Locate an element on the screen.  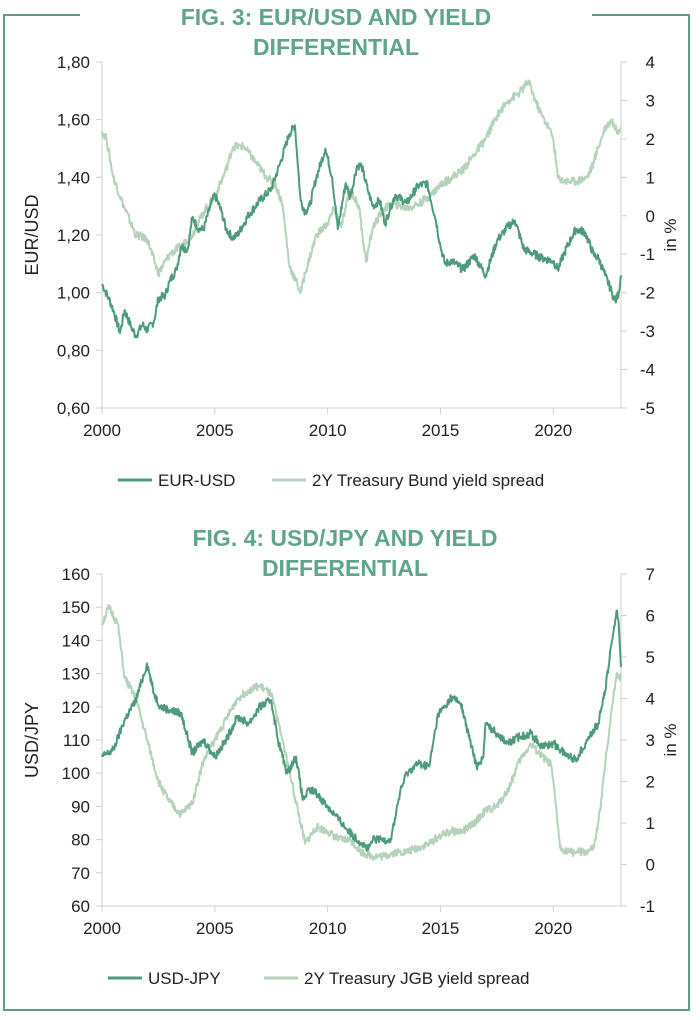
chart-1-legend-label-bund-spread: 2Y Treasury Bund yield spread is located at coordinates (428, 480).